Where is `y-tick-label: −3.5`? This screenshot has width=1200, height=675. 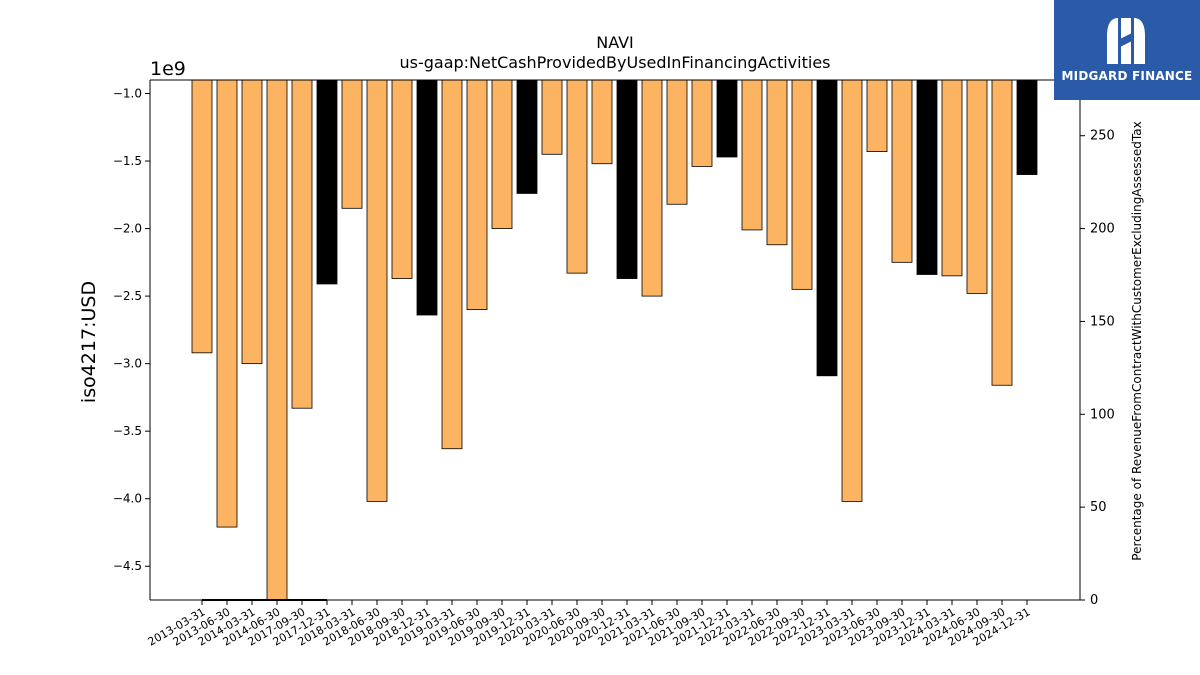
y-tick-label: −3.5 is located at coordinates (127, 431).